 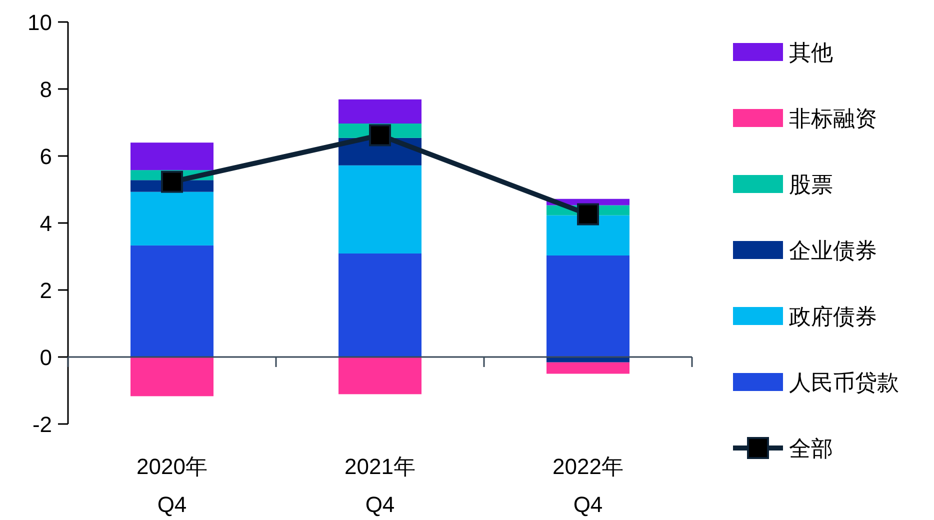 What do you see at coordinates (172, 485) in the screenshot?
I see `x-tick-label: 2020年 Q4` at bounding box center [172, 485].